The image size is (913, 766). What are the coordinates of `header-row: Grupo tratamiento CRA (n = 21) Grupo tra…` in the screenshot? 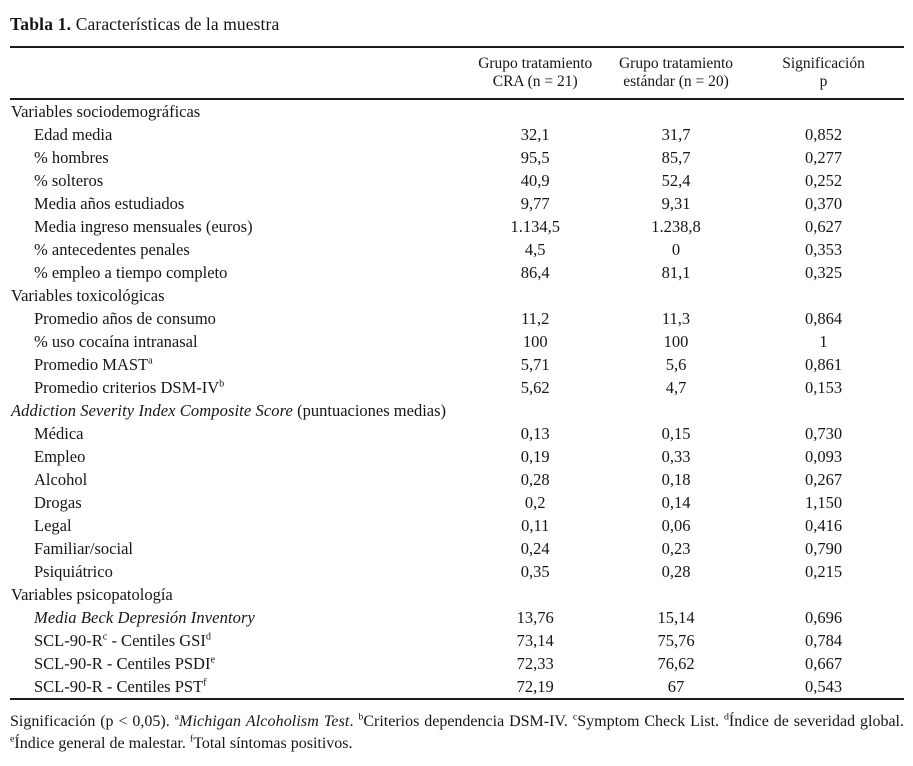 It's located at (457, 73).